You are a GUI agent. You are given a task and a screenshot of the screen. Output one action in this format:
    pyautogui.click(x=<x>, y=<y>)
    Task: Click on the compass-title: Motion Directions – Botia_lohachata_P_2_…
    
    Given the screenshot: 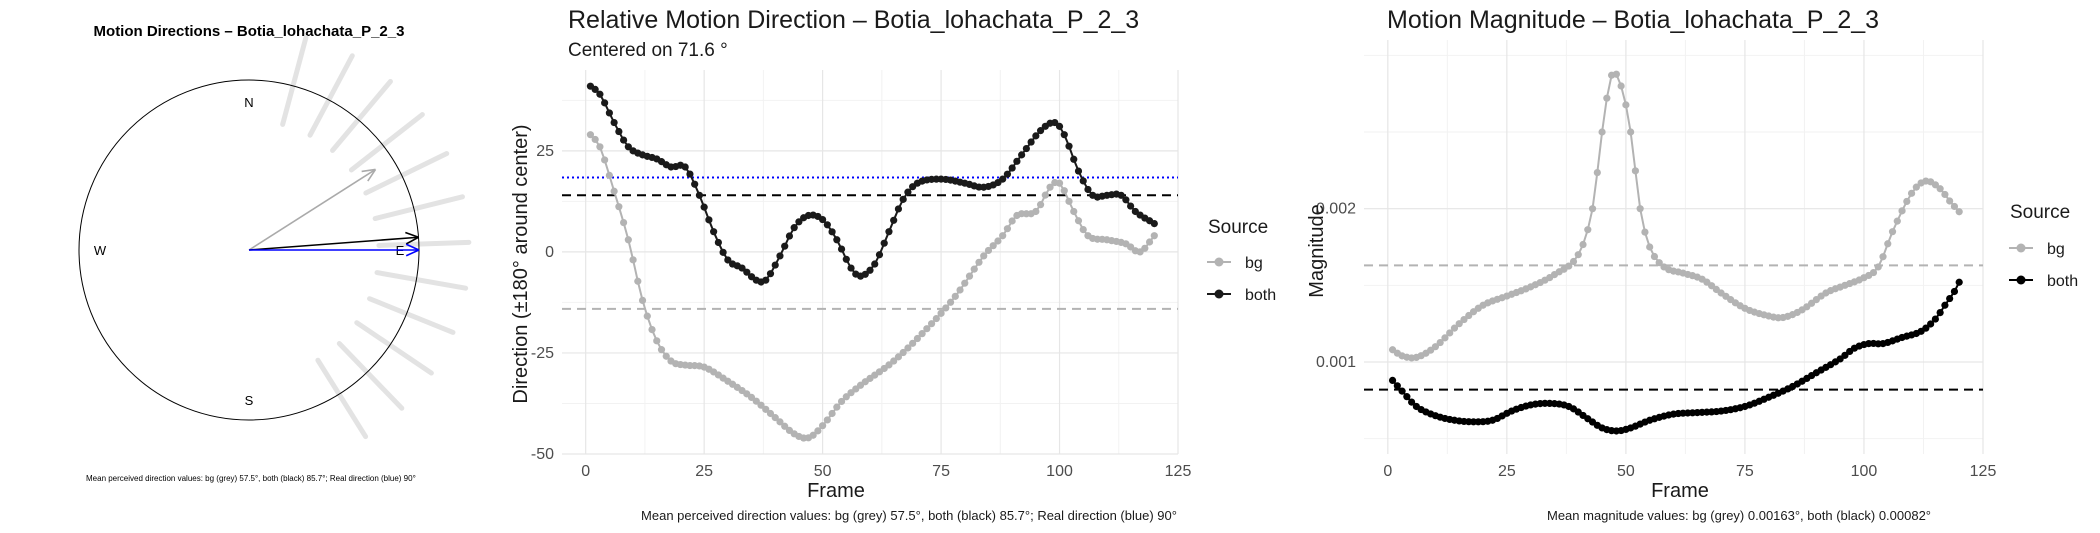 What is the action you would take?
    pyautogui.click(x=249, y=31)
    